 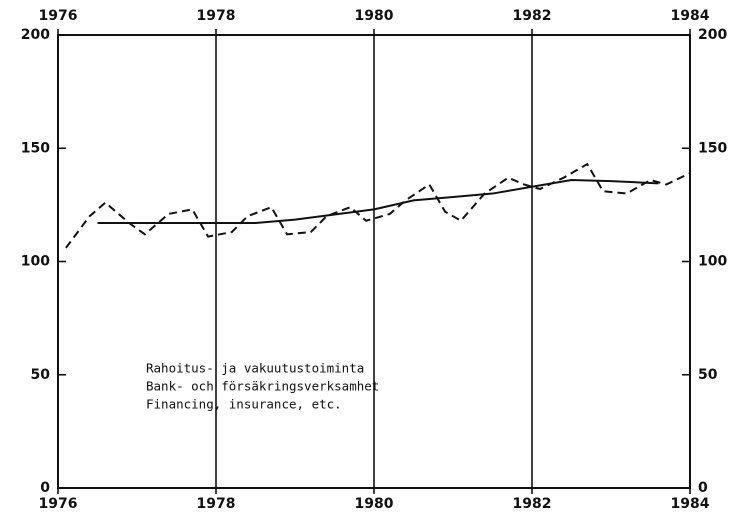 I want to click on annotation: Rahoitus- ja vakuutustoiminta, so click(x=255, y=368).